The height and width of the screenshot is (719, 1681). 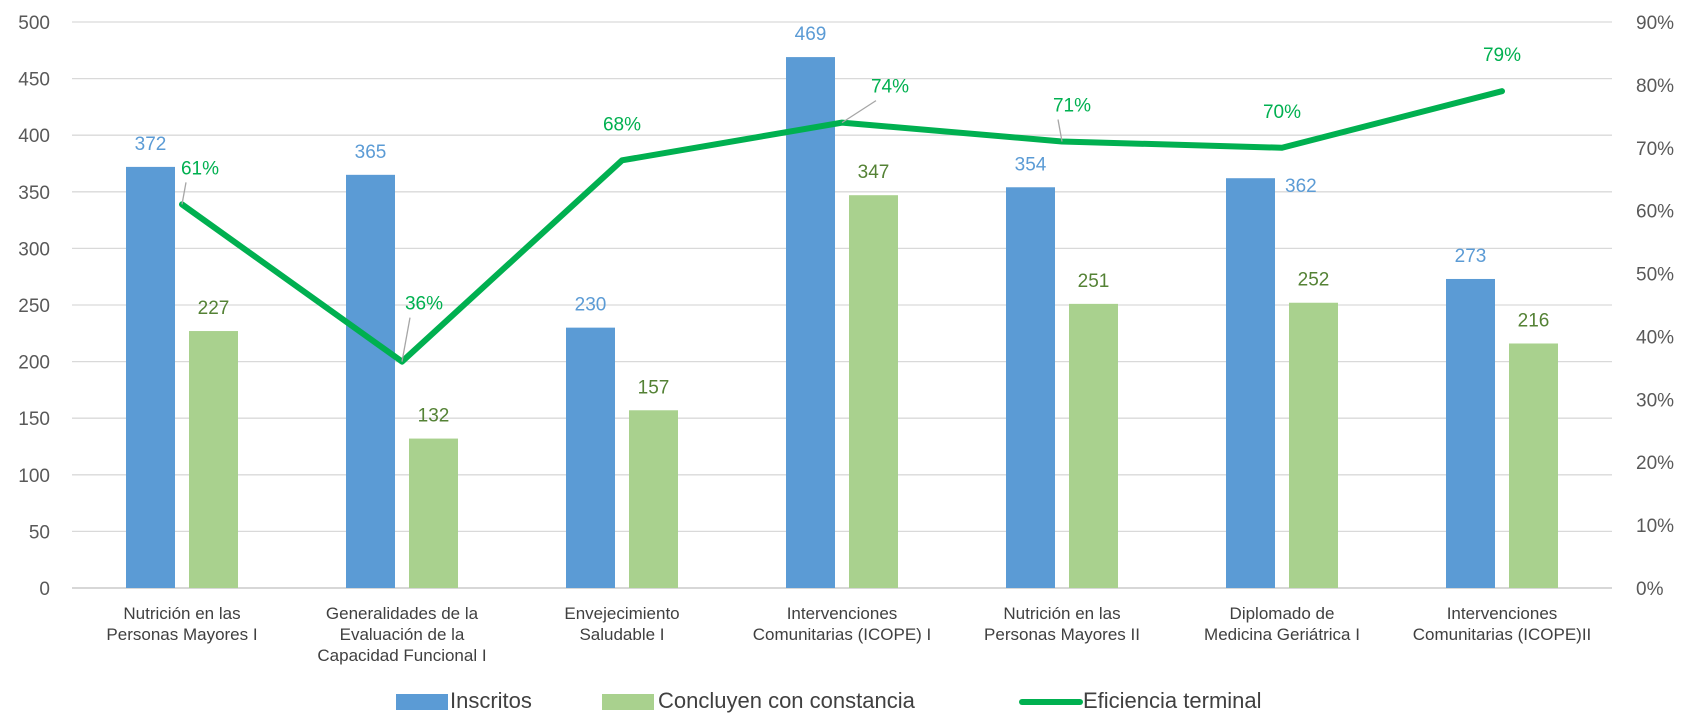 I want to click on right-tick-label: 50%, so click(x=1655, y=275).